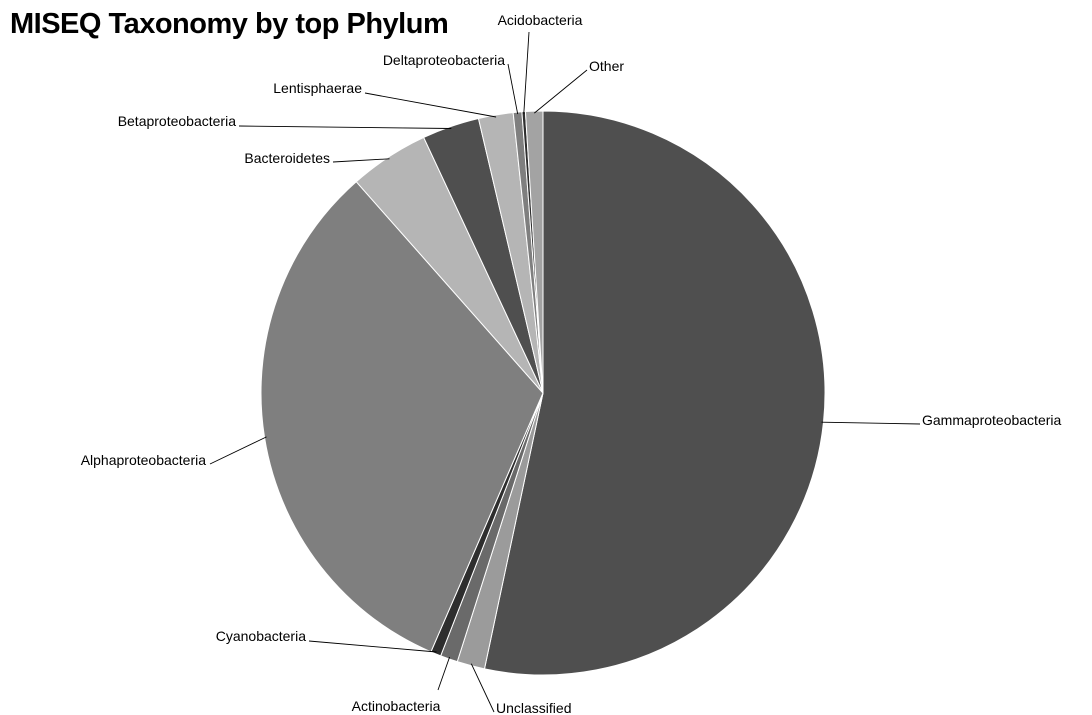  Describe the element at coordinates (444, 60) in the screenshot. I see `slice-label-deltaproteobacteria: Deltaproteobacteria` at that location.